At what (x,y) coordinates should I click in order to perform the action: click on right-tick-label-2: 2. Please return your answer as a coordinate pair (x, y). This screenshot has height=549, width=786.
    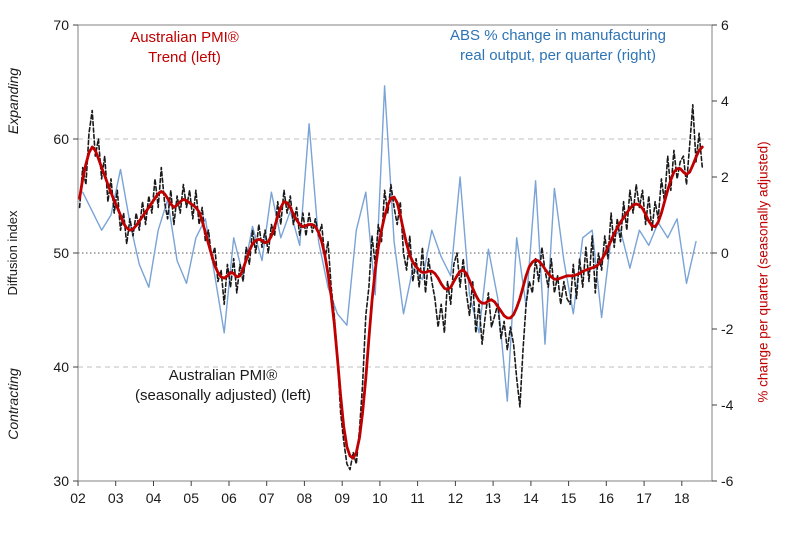
    Looking at the image, I should click on (725, 177).